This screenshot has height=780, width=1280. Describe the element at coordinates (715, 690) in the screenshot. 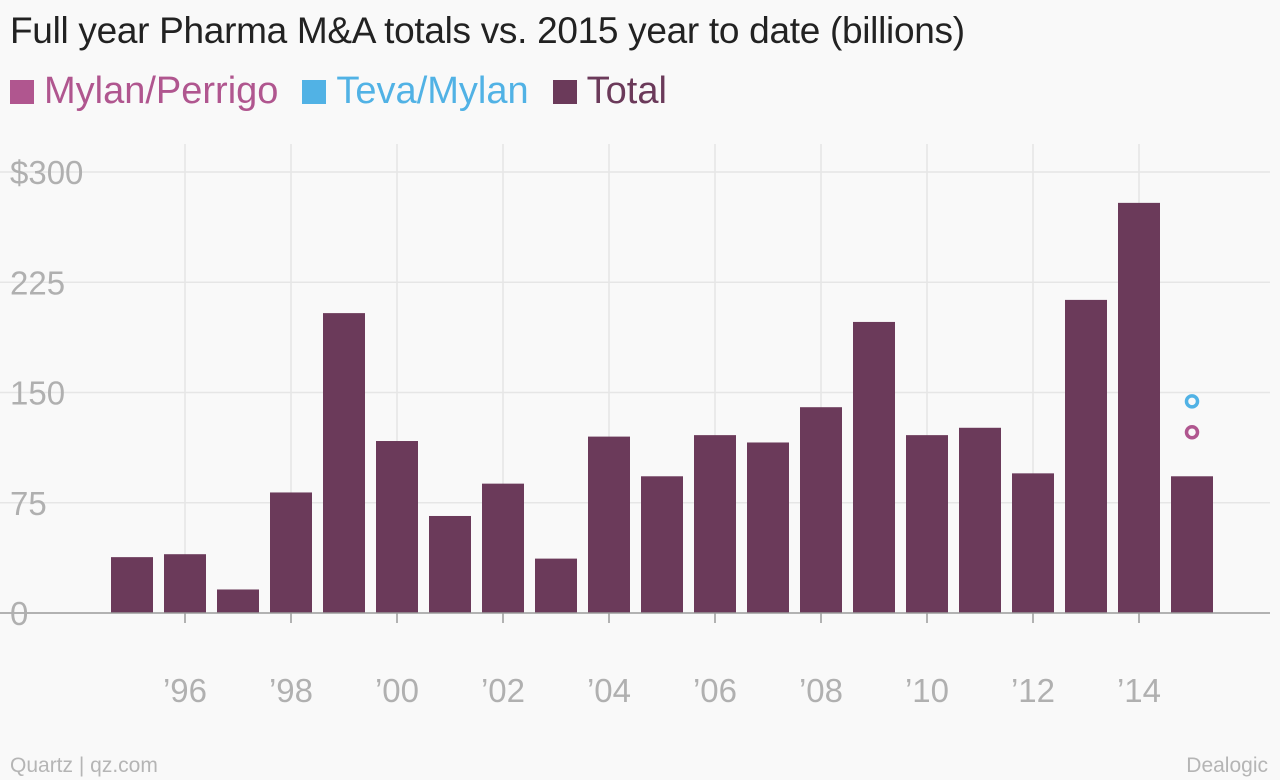

I see `x-tick-label-2006: ’06` at that location.